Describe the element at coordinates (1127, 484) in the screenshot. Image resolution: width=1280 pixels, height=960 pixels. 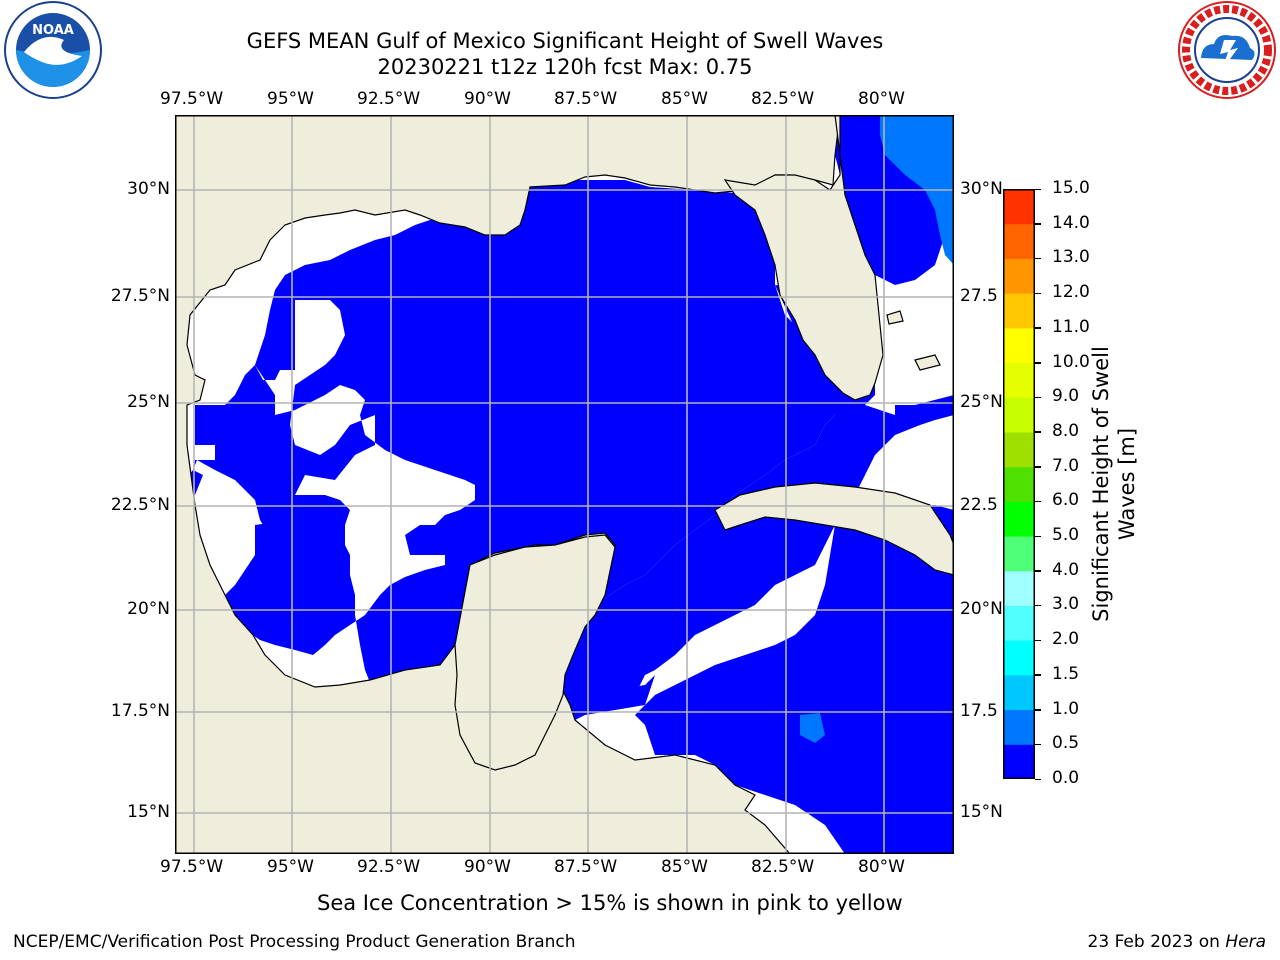
I see `colorbar-title-line2: Waves [m]` at that location.